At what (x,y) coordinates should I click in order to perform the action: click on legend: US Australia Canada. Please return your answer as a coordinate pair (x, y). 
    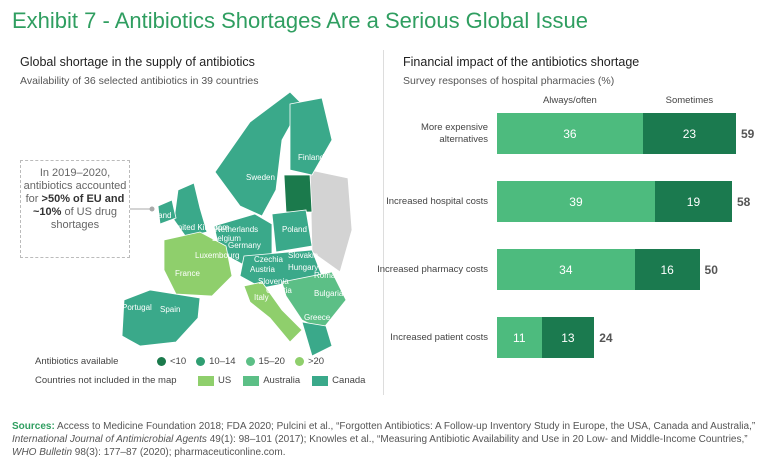
    Looking at the image, I should click on (281, 380).